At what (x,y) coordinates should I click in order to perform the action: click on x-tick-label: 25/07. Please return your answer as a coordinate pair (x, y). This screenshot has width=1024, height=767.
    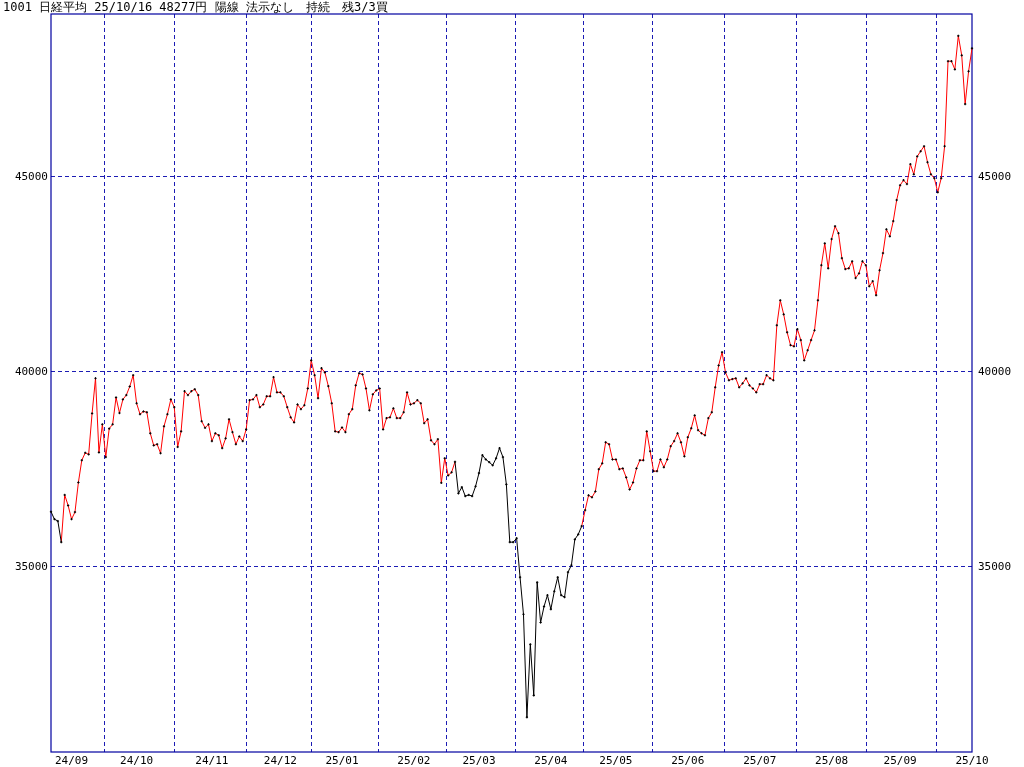
    Looking at the image, I should click on (760, 760).